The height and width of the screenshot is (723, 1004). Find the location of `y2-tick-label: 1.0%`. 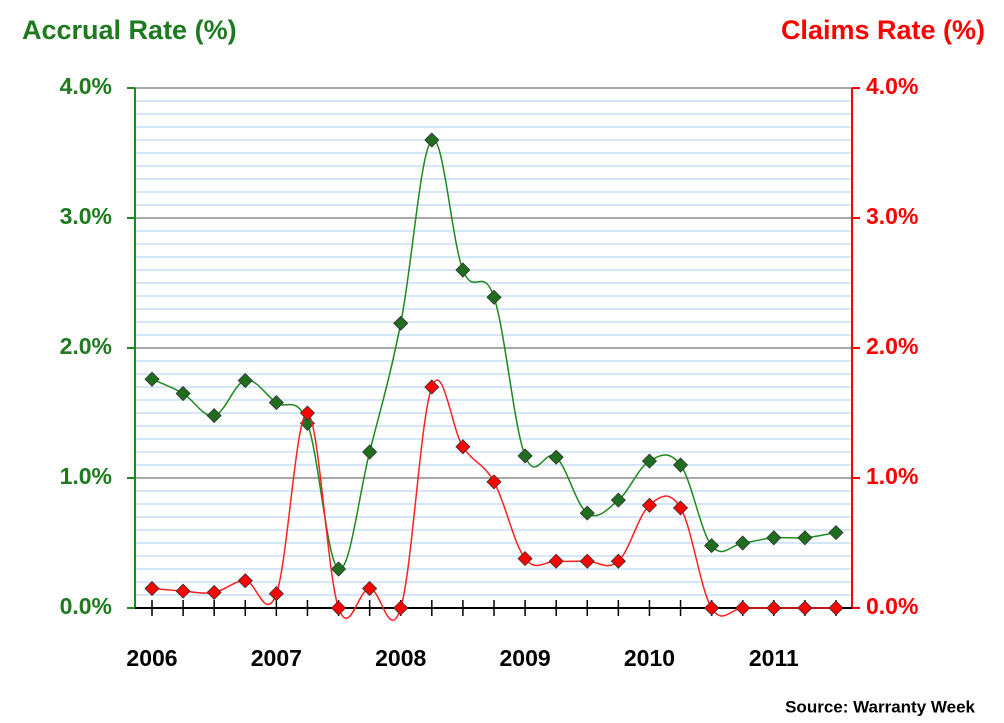

y2-tick-label: 1.0% is located at coordinates (892, 476).